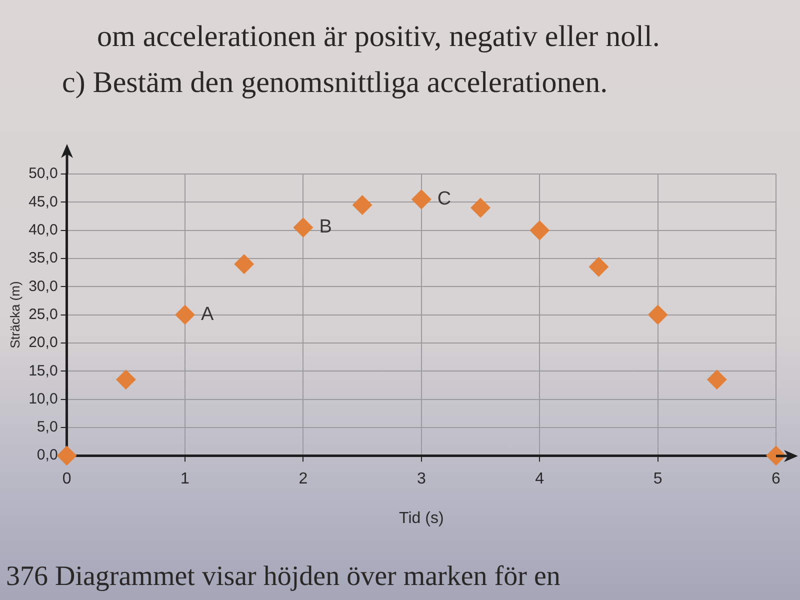 This screenshot has width=800, height=600. What do you see at coordinates (207, 315) in the screenshot?
I see `annotation: A` at bounding box center [207, 315].